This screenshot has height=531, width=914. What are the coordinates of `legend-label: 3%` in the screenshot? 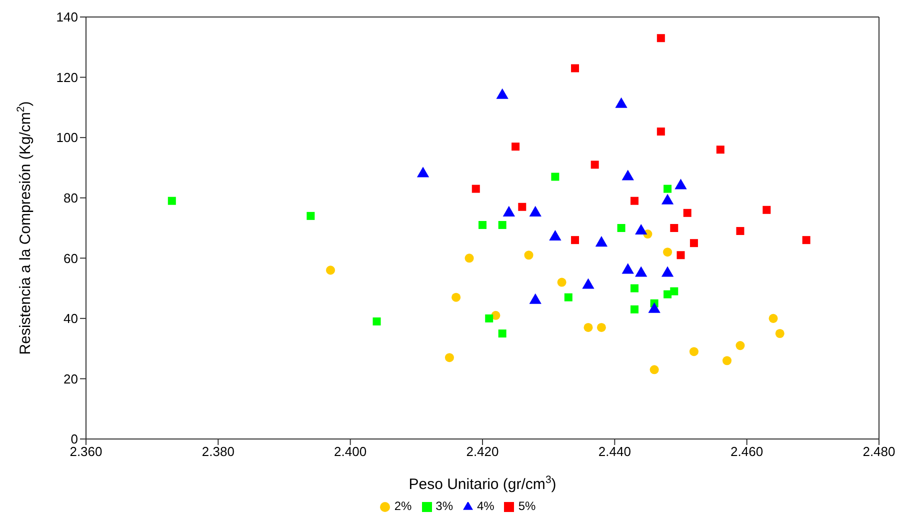 It's located at (444, 506).